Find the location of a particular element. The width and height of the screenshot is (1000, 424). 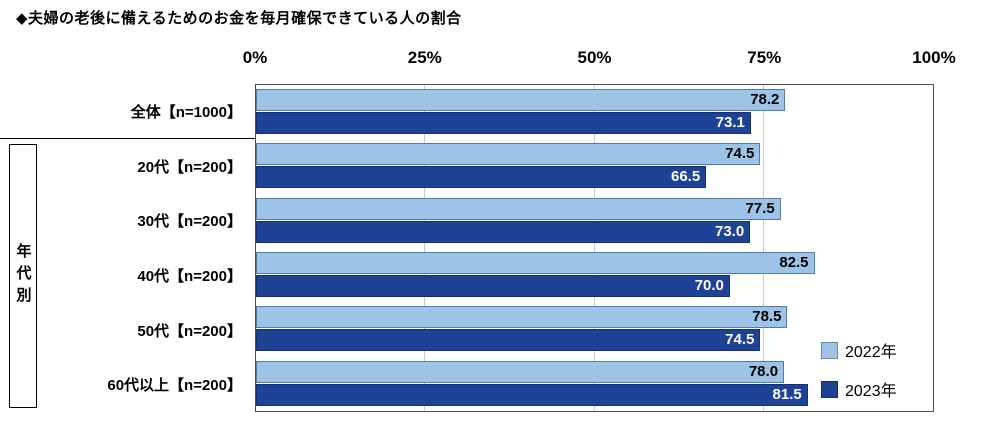

chart-title: ◆夫婦の老後に備えるためのお金を毎月確保できている人の割合 is located at coordinates (239, 18).